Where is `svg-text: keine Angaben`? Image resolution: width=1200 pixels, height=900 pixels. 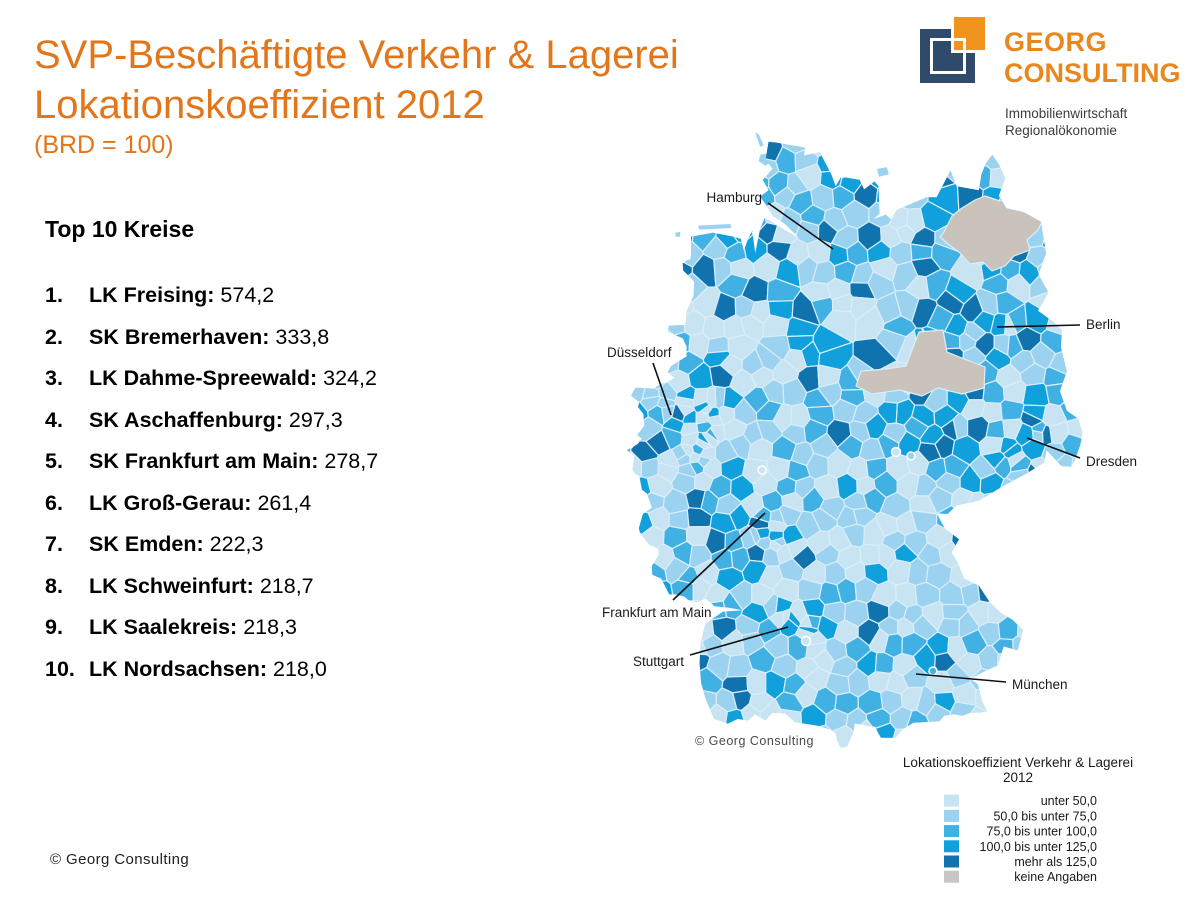 svg-text: keine Angaben is located at coordinates (1055, 877).